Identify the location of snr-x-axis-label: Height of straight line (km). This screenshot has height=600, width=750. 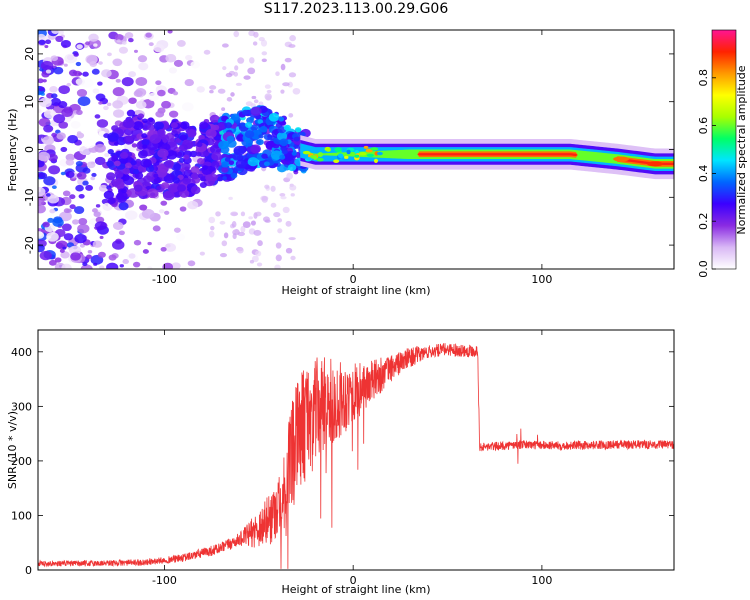
(355, 589).